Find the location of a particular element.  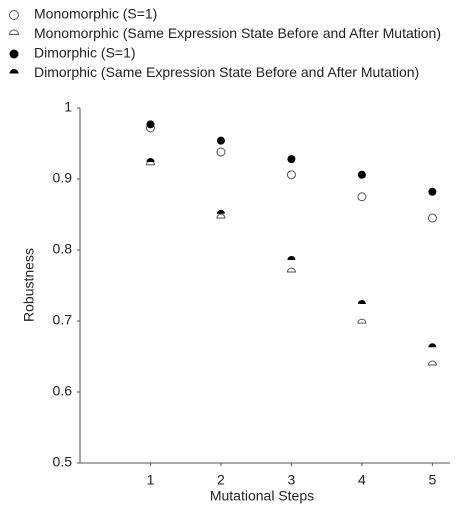

x-tick-label: 4 is located at coordinates (362, 480).